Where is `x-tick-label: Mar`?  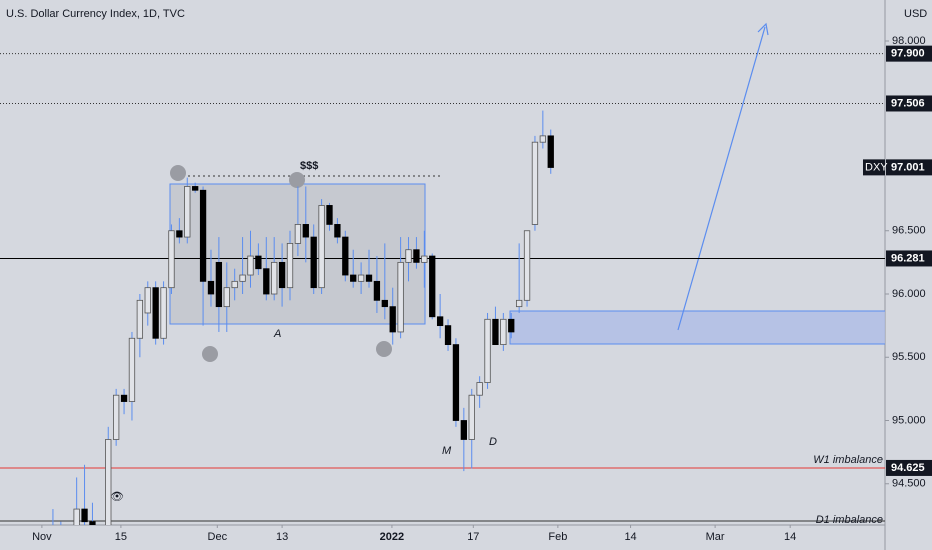
x-tick-label: Mar is located at coordinates (715, 537).